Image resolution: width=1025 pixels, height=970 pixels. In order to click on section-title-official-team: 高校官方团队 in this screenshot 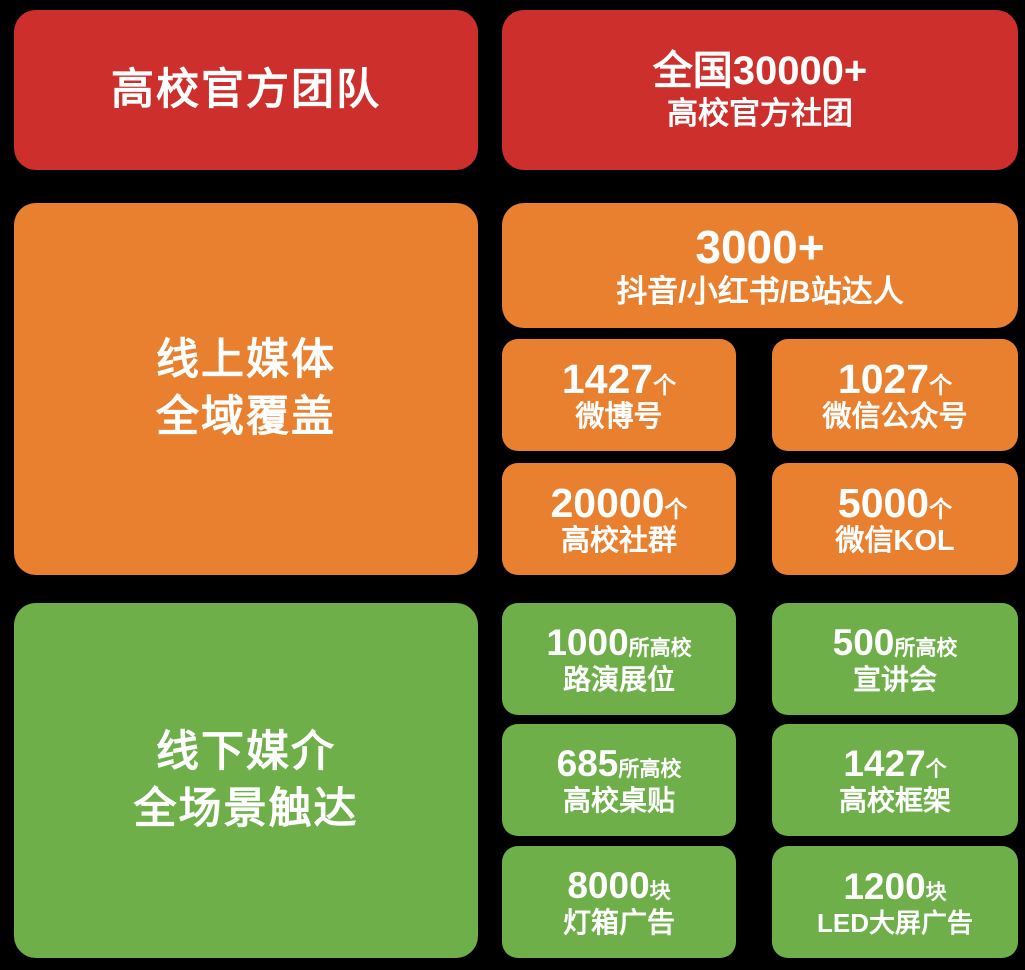, I will do `click(246, 89)`.